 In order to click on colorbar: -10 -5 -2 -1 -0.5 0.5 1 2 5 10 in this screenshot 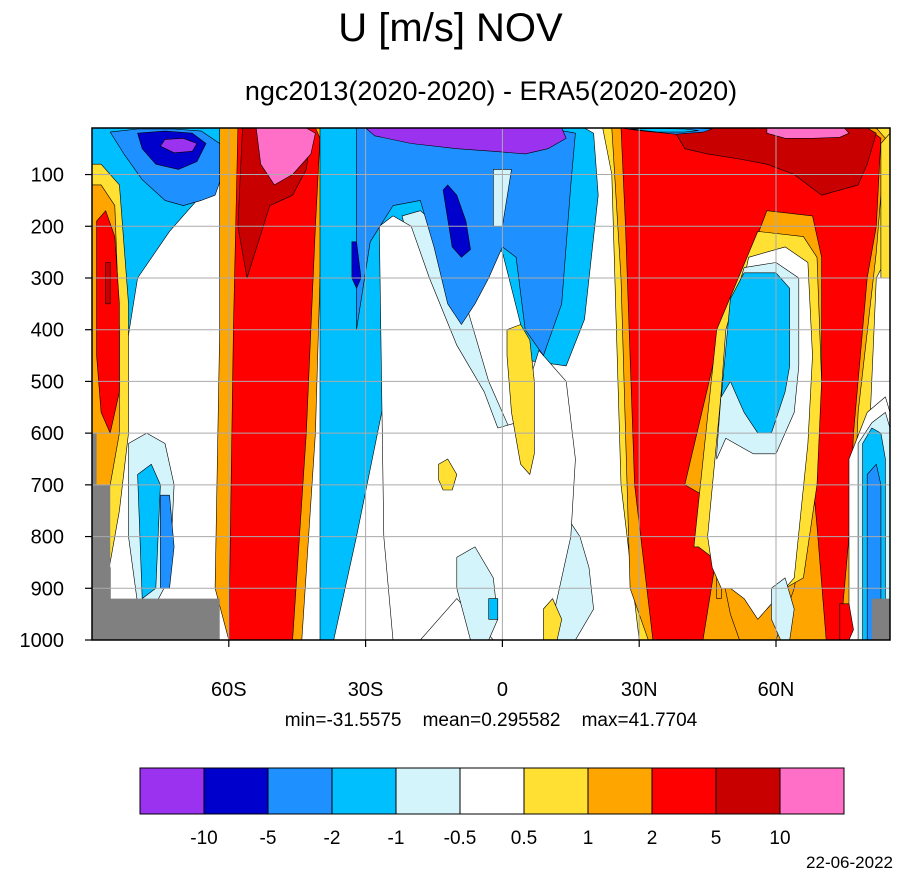, I will do `click(492, 808)`.